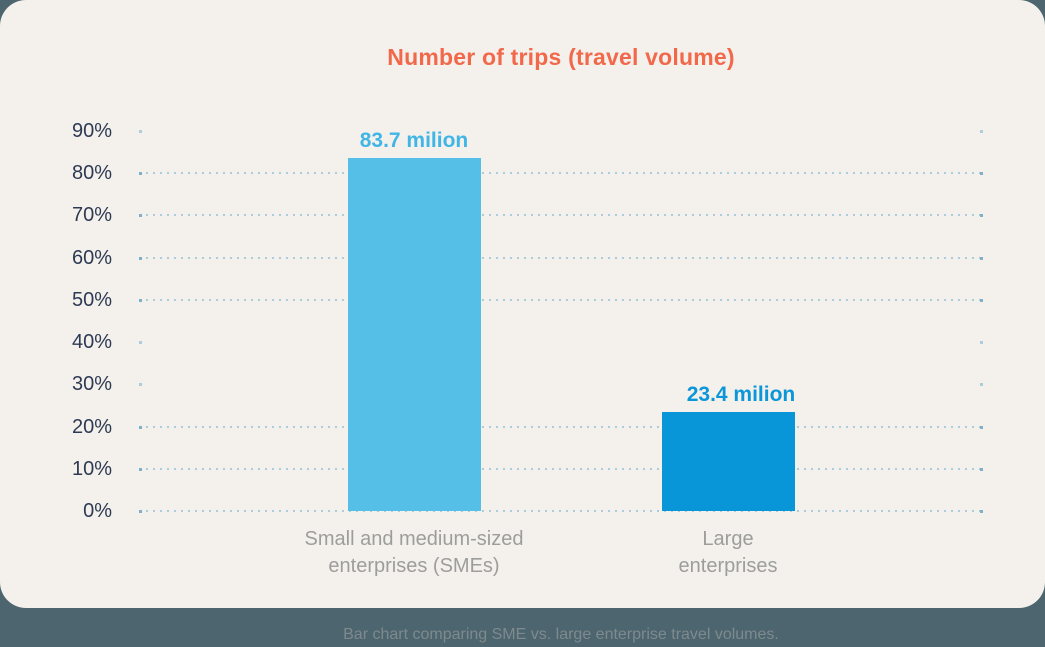 The height and width of the screenshot is (647, 1045). Describe the element at coordinates (728, 461) in the screenshot. I see `bar-large-enterprises` at that location.